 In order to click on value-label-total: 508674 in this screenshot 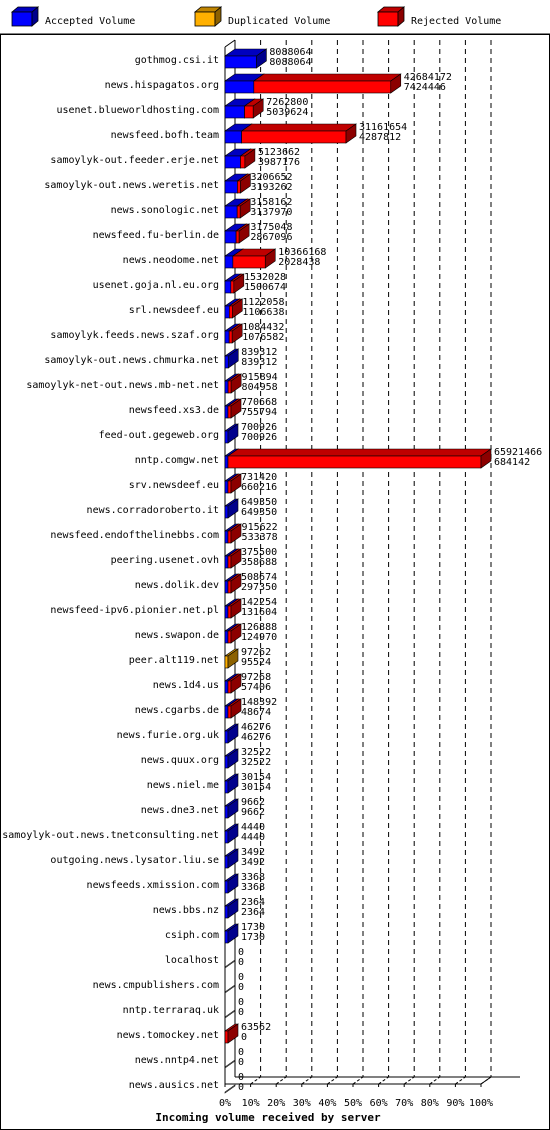, I will do `click(259, 577)`.